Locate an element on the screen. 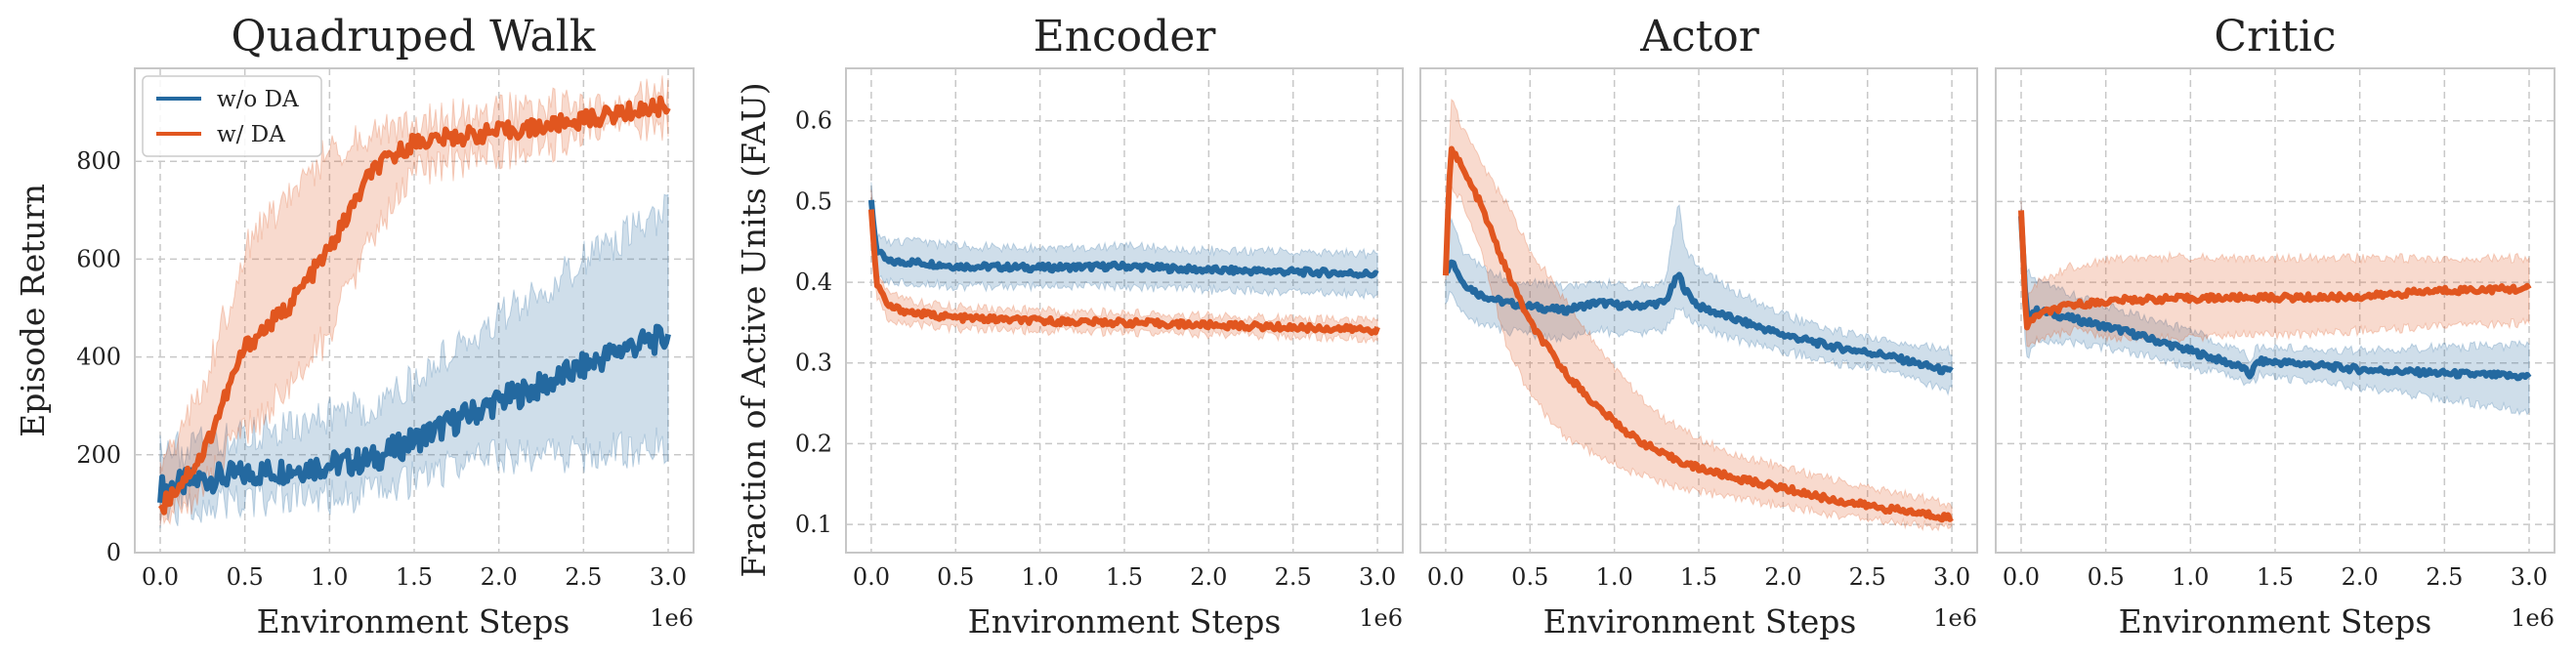  legend-label-with-da: w/ DA is located at coordinates (251, 134).